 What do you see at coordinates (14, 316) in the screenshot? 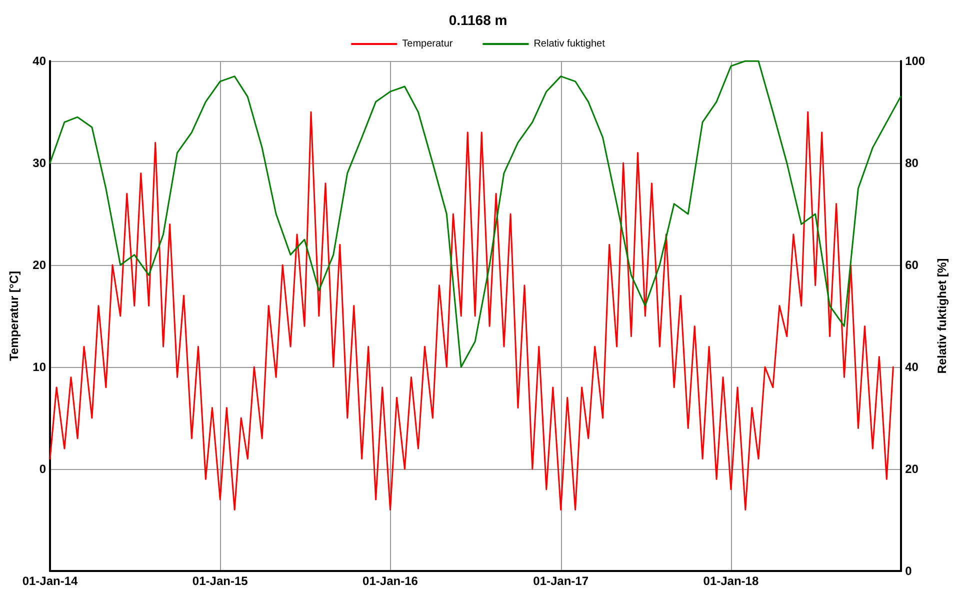
I see `y-axis-title: Temperatur [°C]` at bounding box center [14, 316].